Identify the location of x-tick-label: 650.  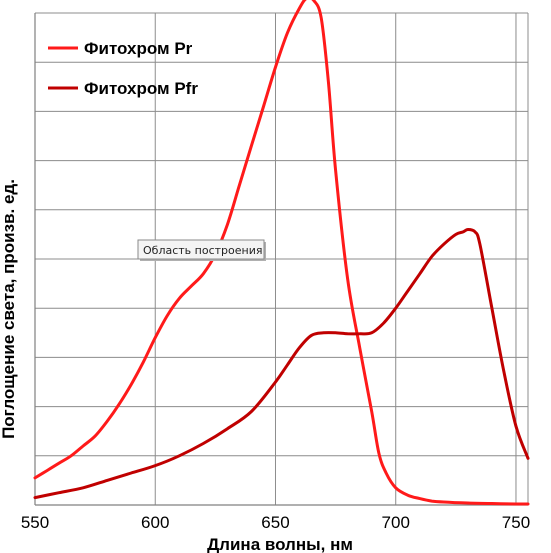
(275, 522).